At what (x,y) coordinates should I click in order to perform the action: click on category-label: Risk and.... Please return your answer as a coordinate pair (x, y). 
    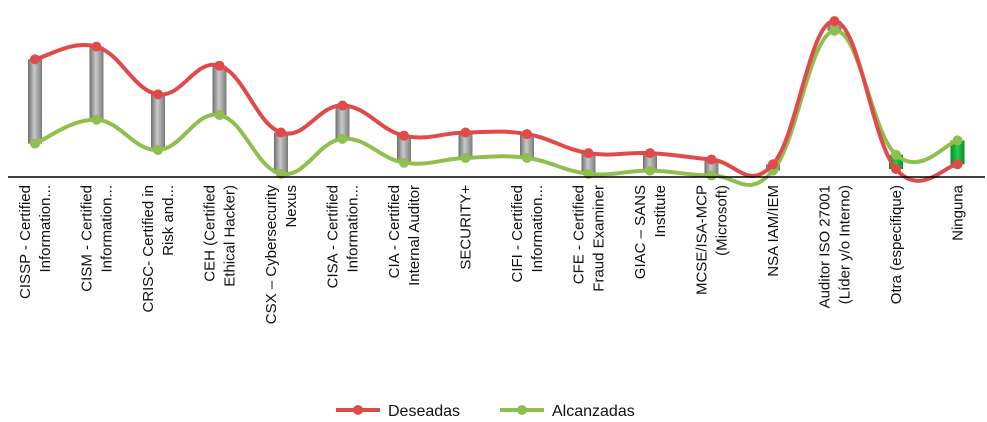
    Looking at the image, I should click on (168, 220).